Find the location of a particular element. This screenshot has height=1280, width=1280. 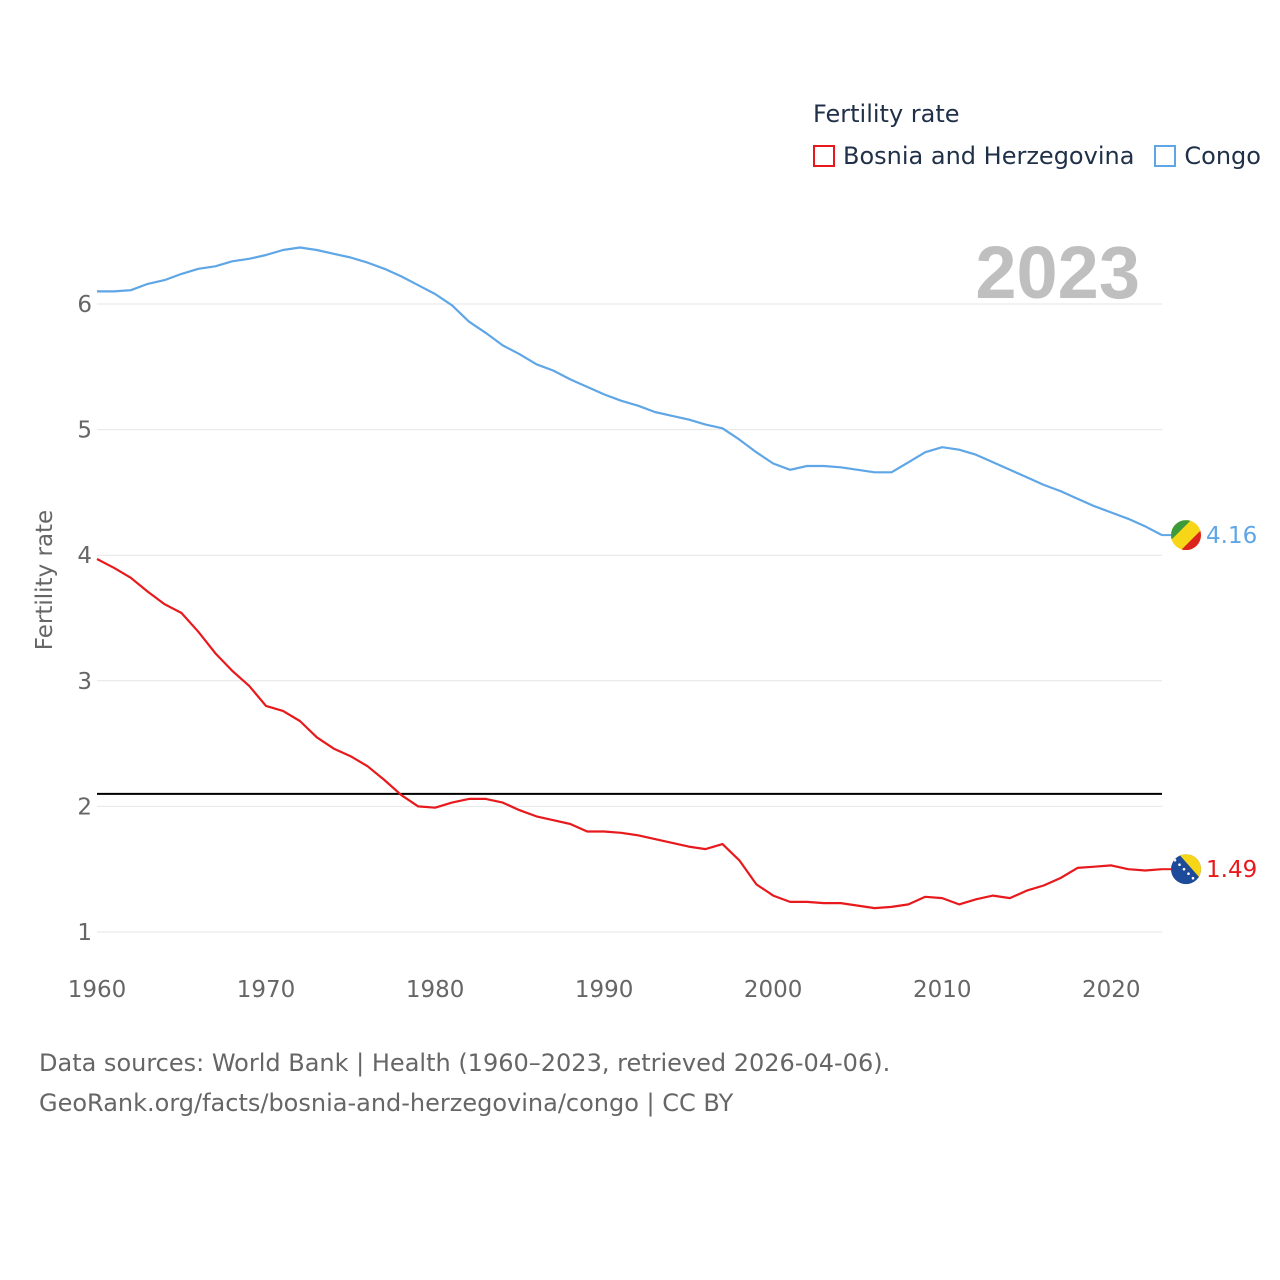

legend-item-congo: Congo is located at coordinates (1207, 156).